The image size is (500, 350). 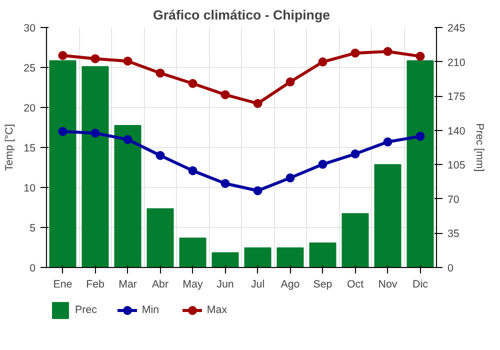 What do you see at coordinates (225, 284) in the screenshot?
I see `x-tick-label: Jun` at bounding box center [225, 284].